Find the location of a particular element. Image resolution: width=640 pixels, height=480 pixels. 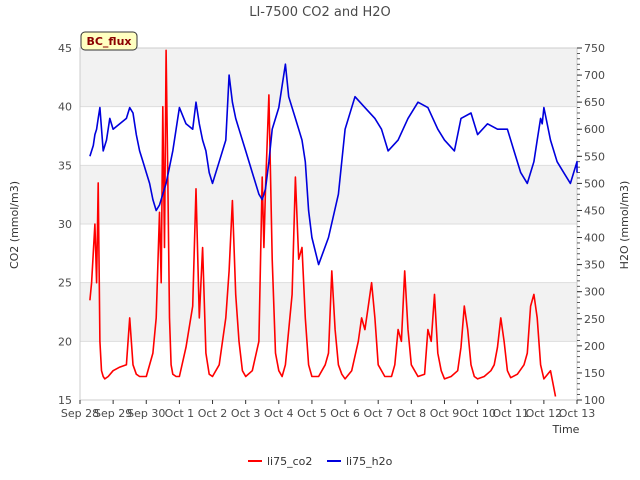

y-tick-label-left: 45 is located at coordinates (65, 48).